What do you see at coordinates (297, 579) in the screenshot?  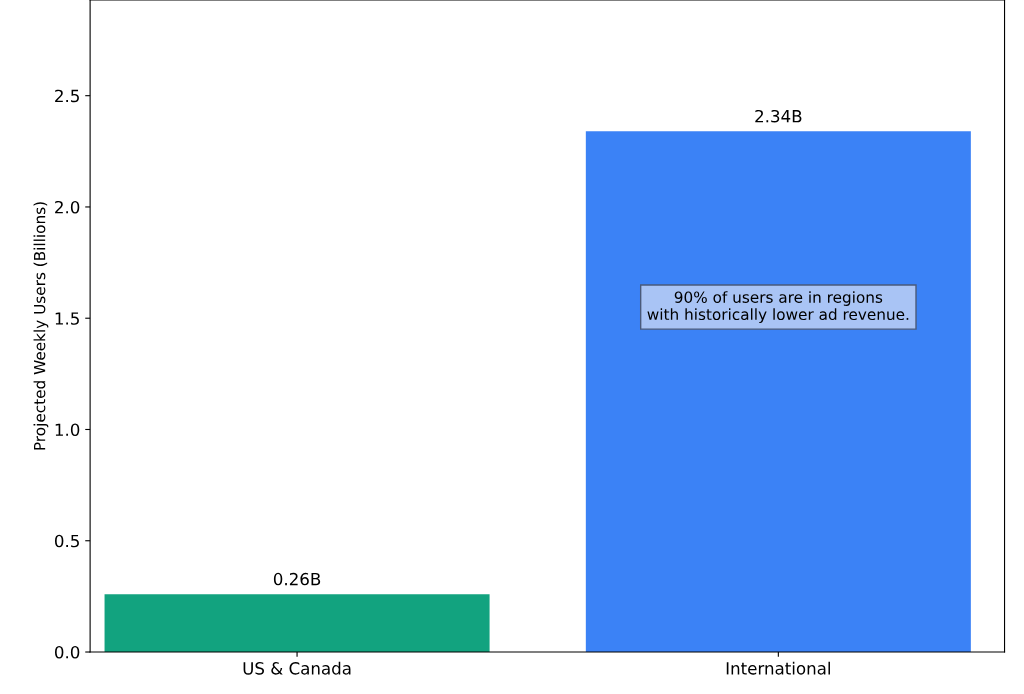 I see `data-label: 0.26B` at bounding box center [297, 579].